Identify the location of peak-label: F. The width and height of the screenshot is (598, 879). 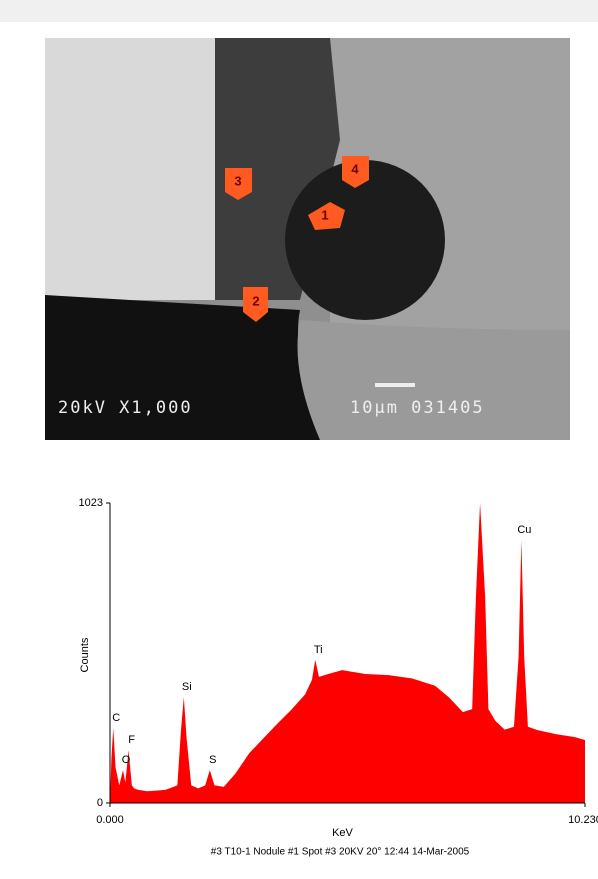
(131, 740).